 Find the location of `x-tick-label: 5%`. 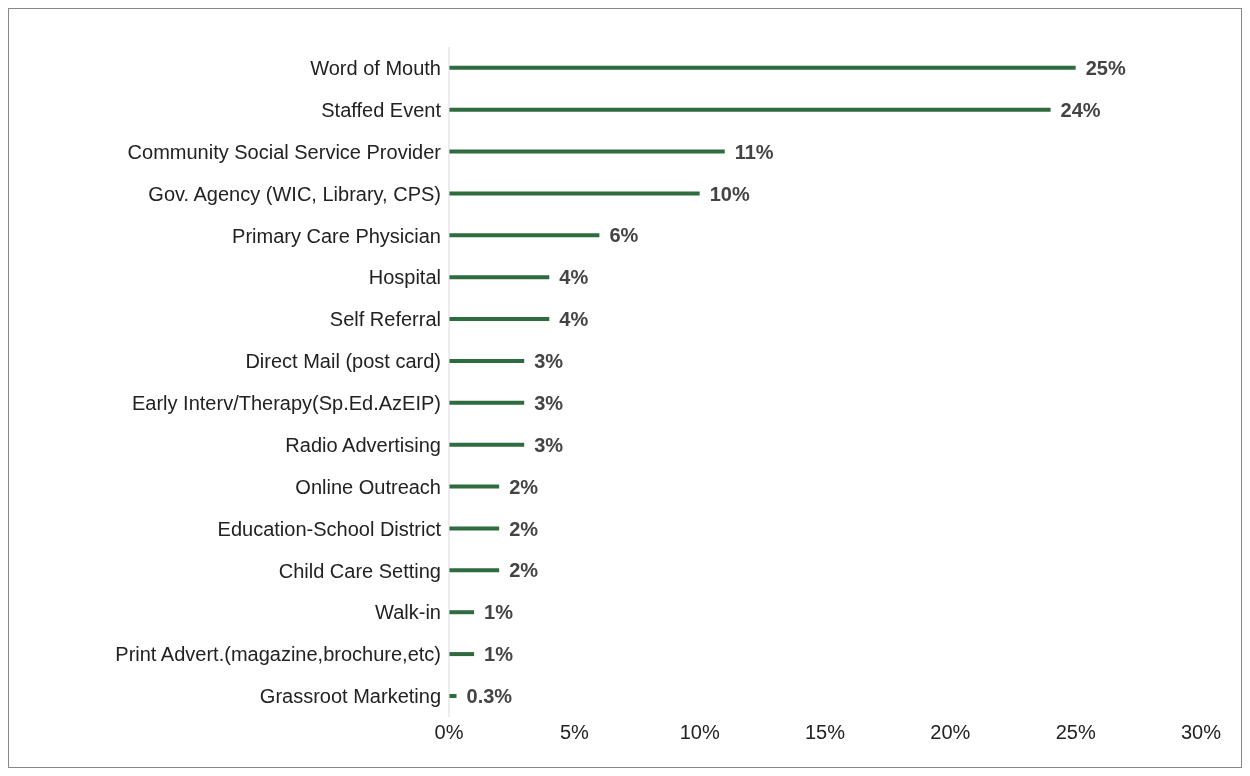

x-tick-label: 5% is located at coordinates (574, 732).